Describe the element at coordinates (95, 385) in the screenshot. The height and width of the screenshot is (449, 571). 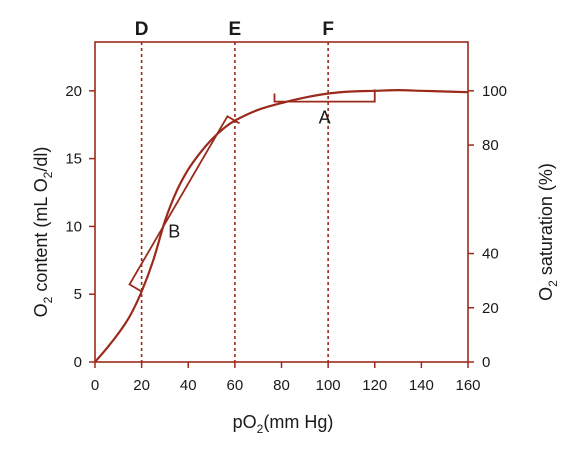
I see `x-tick-label: 0` at that location.